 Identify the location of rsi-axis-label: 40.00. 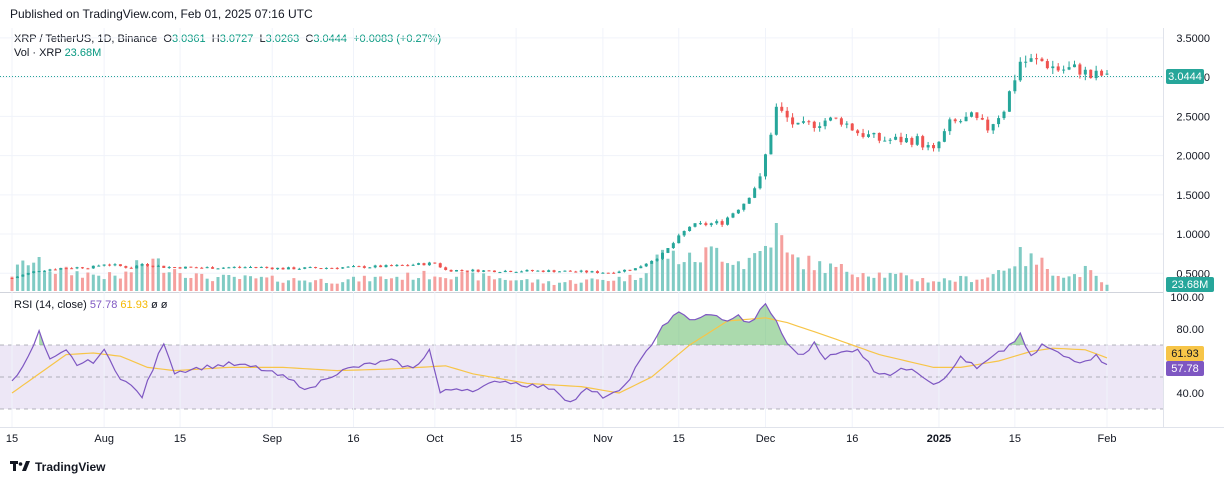
(1190, 394).